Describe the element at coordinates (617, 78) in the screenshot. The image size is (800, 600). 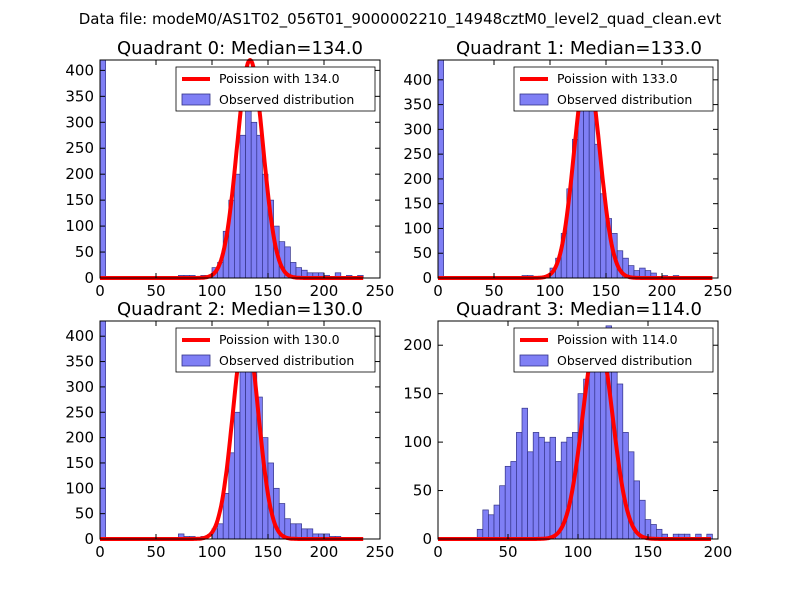
I see `legend-label-fit: Poission with 133.0` at that location.